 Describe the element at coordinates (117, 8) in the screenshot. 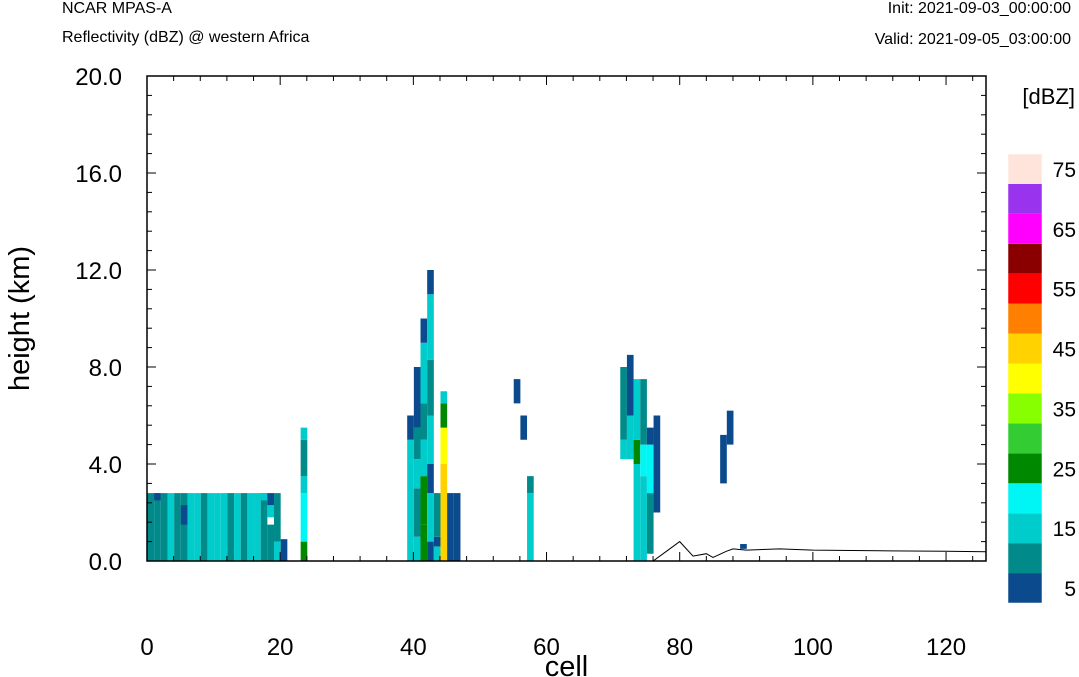

I see `model-name: NCAR MPAS-A` at that location.